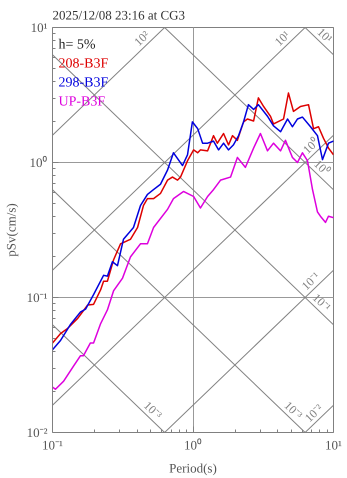  Describe the element at coordinates (193, 468) in the screenshot. I see `x-axis-title: Period(s)` at that location.